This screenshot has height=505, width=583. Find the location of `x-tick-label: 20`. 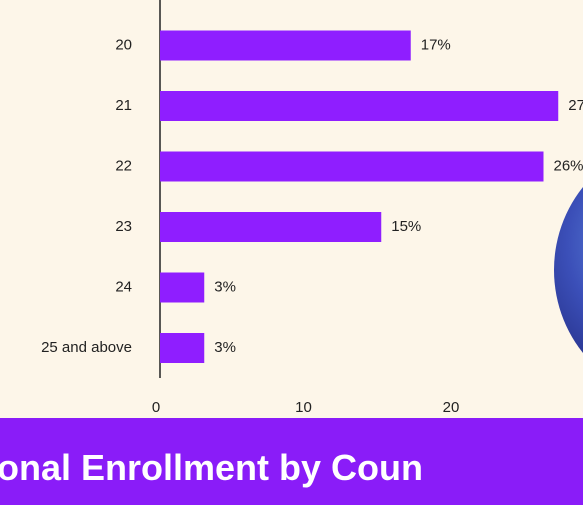

x-tick-label: 20 is located at coordinates (451, 407).